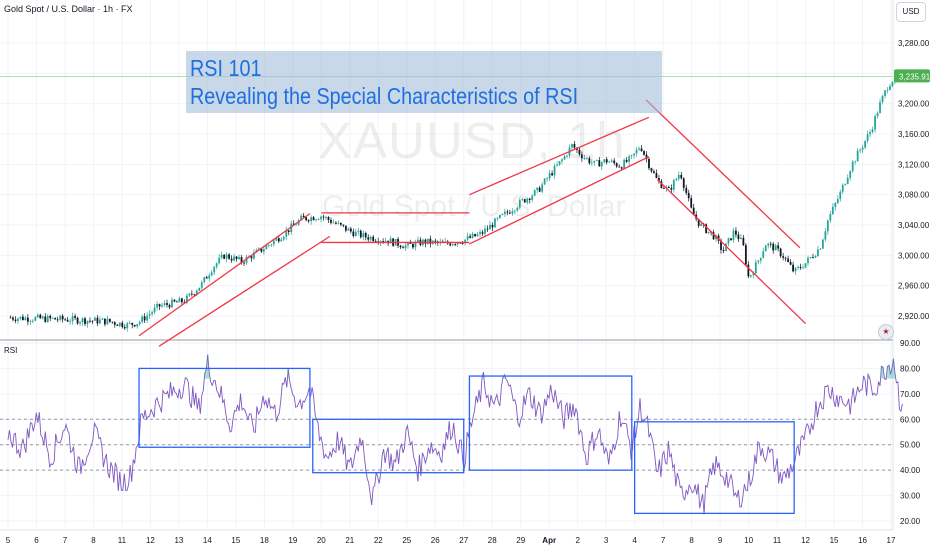  What do you see at coordinates (886, 332) in the screenshot?
I see `us-flag-icon: ★` at bounding box center [886, 332].